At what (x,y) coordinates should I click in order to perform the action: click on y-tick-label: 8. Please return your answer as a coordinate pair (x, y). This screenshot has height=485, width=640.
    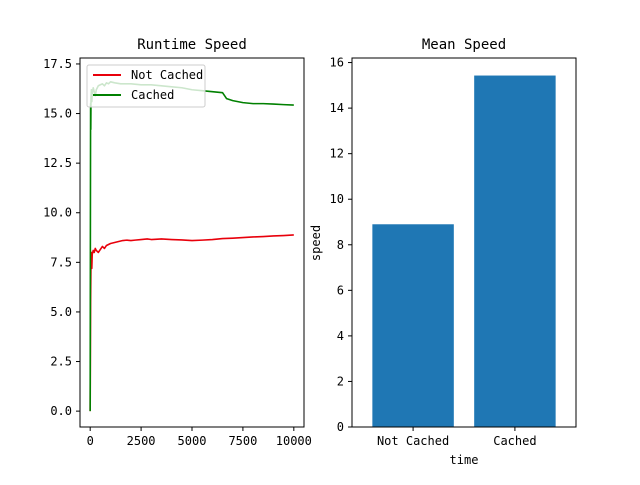
    Looking at the image, I should click on (340, 245).